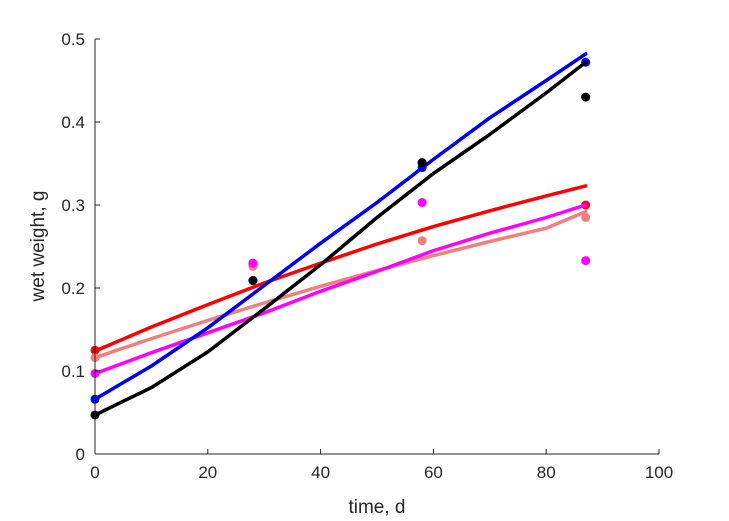  I want to click on x-axis-label: time, d, so click(376, 507).